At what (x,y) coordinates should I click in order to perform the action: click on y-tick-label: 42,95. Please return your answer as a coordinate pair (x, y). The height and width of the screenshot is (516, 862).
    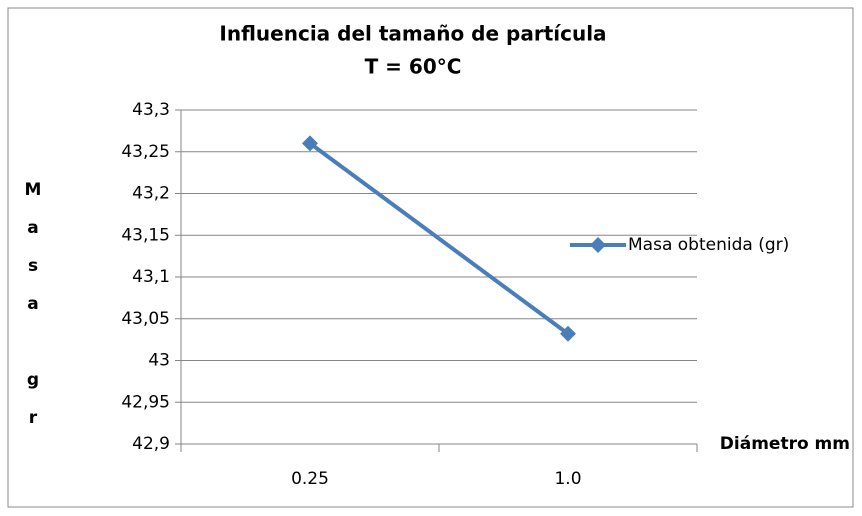
    Looking at the image, I should click on (145, 402).